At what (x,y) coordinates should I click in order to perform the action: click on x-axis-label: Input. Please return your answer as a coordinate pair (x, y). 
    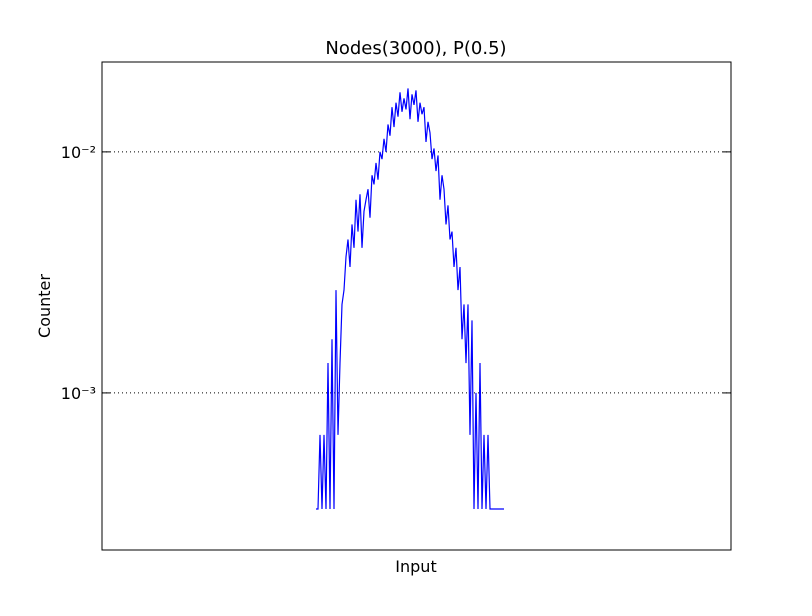
    Looking at the image, I should click on (415, 566).